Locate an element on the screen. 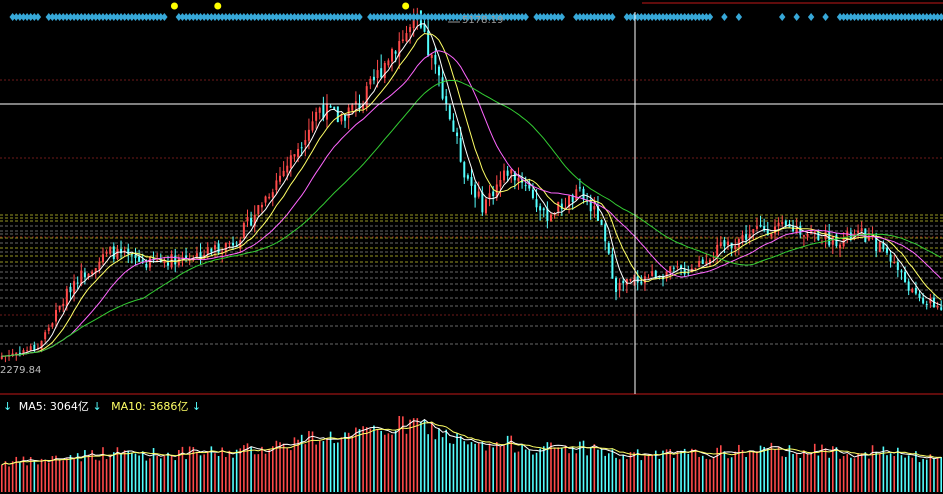 Image resolution: width=943 pixels, height=494 pixels. volume-legend: ↓ MA5: 3064亿 ↓ MA10: 3686亿 ↓ is located at coordinates (102, 406).